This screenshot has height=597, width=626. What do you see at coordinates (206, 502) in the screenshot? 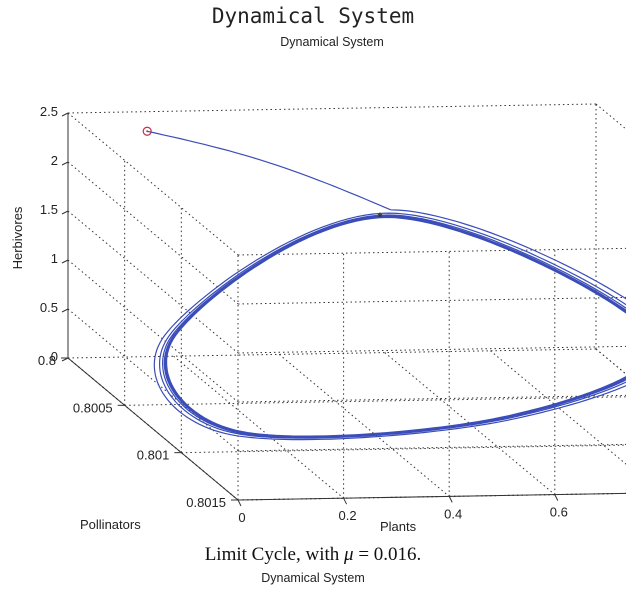
I see `y-tick-label: 0.8015` at bounding box center [206, 502].